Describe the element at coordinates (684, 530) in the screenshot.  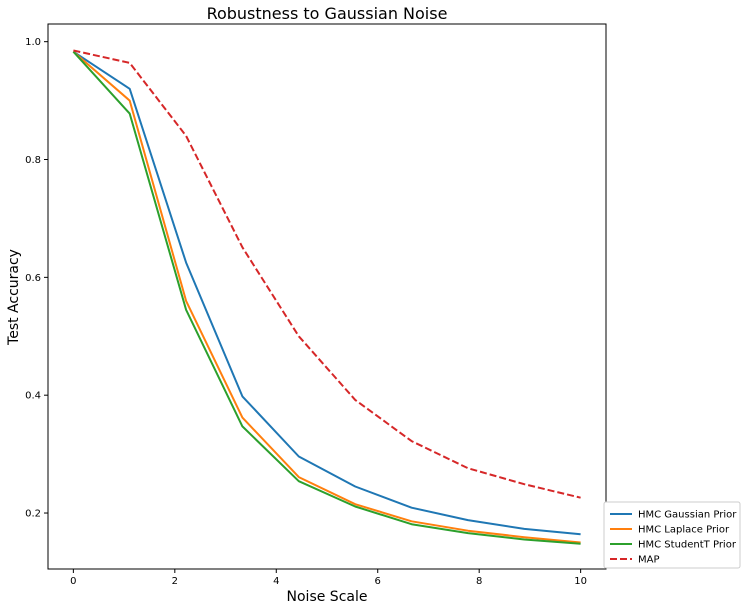
I see `legend-label: HMC Laplace Prior` at that location.